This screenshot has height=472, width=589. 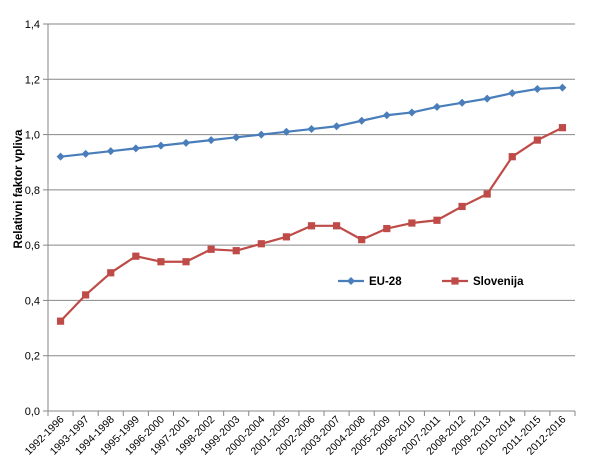 What do you see at coordinates (32, 412) in the screenshot?
I see `y-tick-label: 0,0` at bounding box center [32, 412].